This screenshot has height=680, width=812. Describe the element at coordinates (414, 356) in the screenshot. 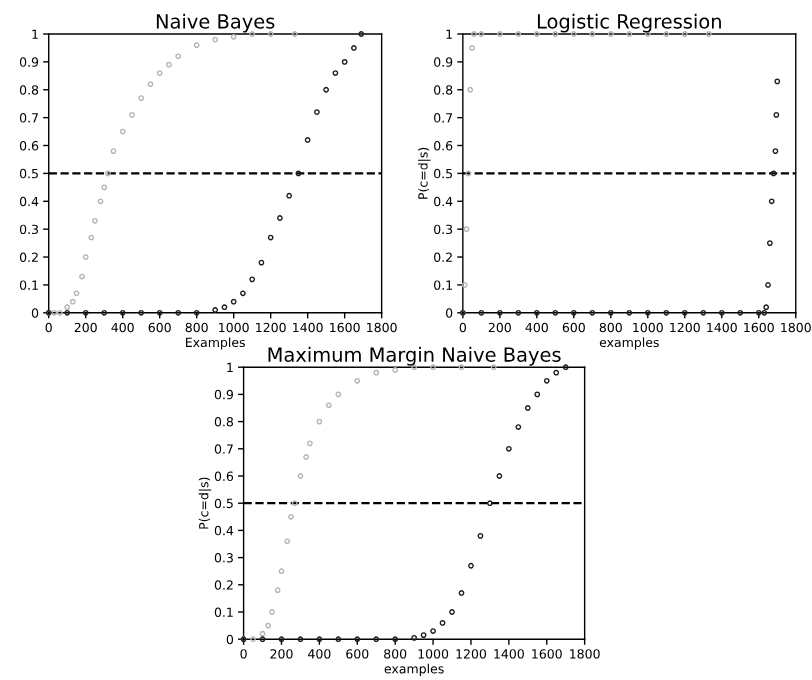

I see `chart-title: Maximum Margin Naive Bayes` at that location.